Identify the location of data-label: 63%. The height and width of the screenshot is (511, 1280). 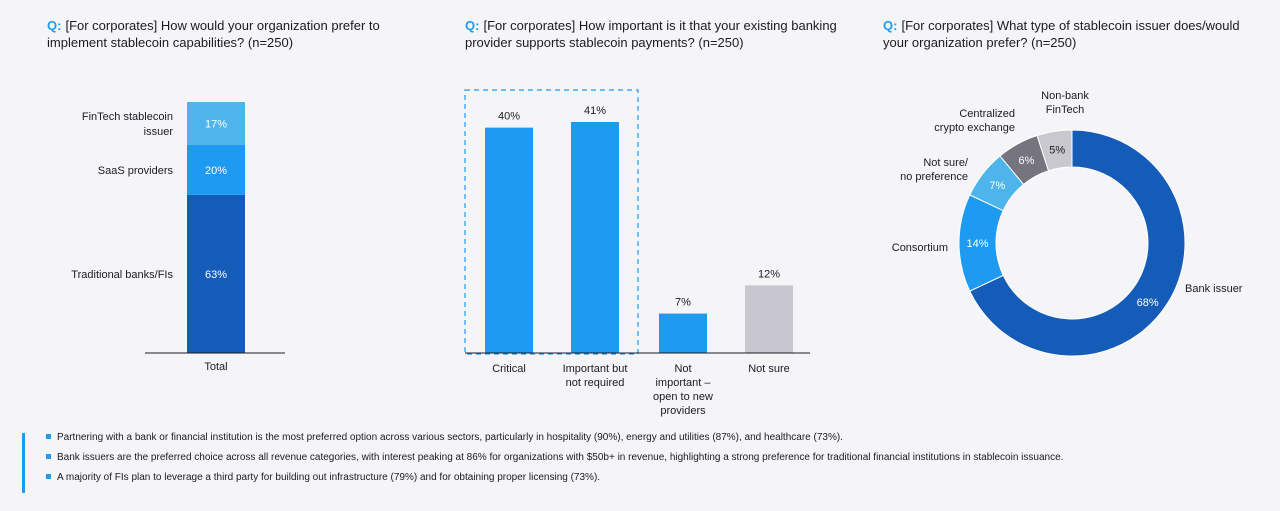
(216, 275).